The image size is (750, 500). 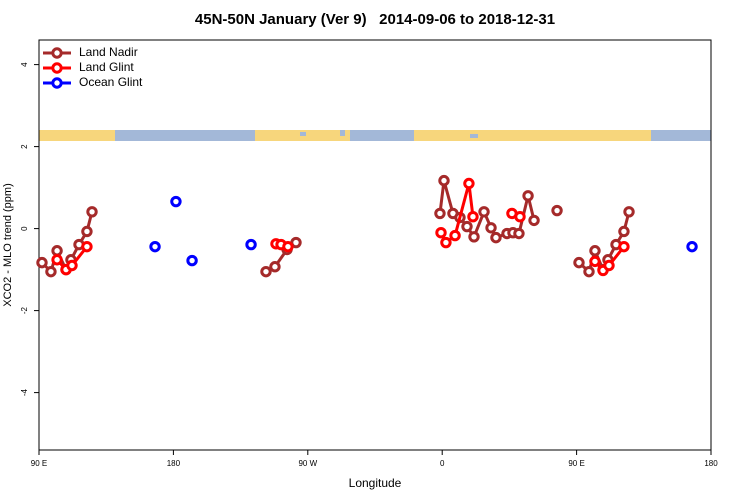 What do you see at coordinates (108, 52) in the screenshot?
I see `legend-label: Land Nadir` at bounding box center [108, 52].